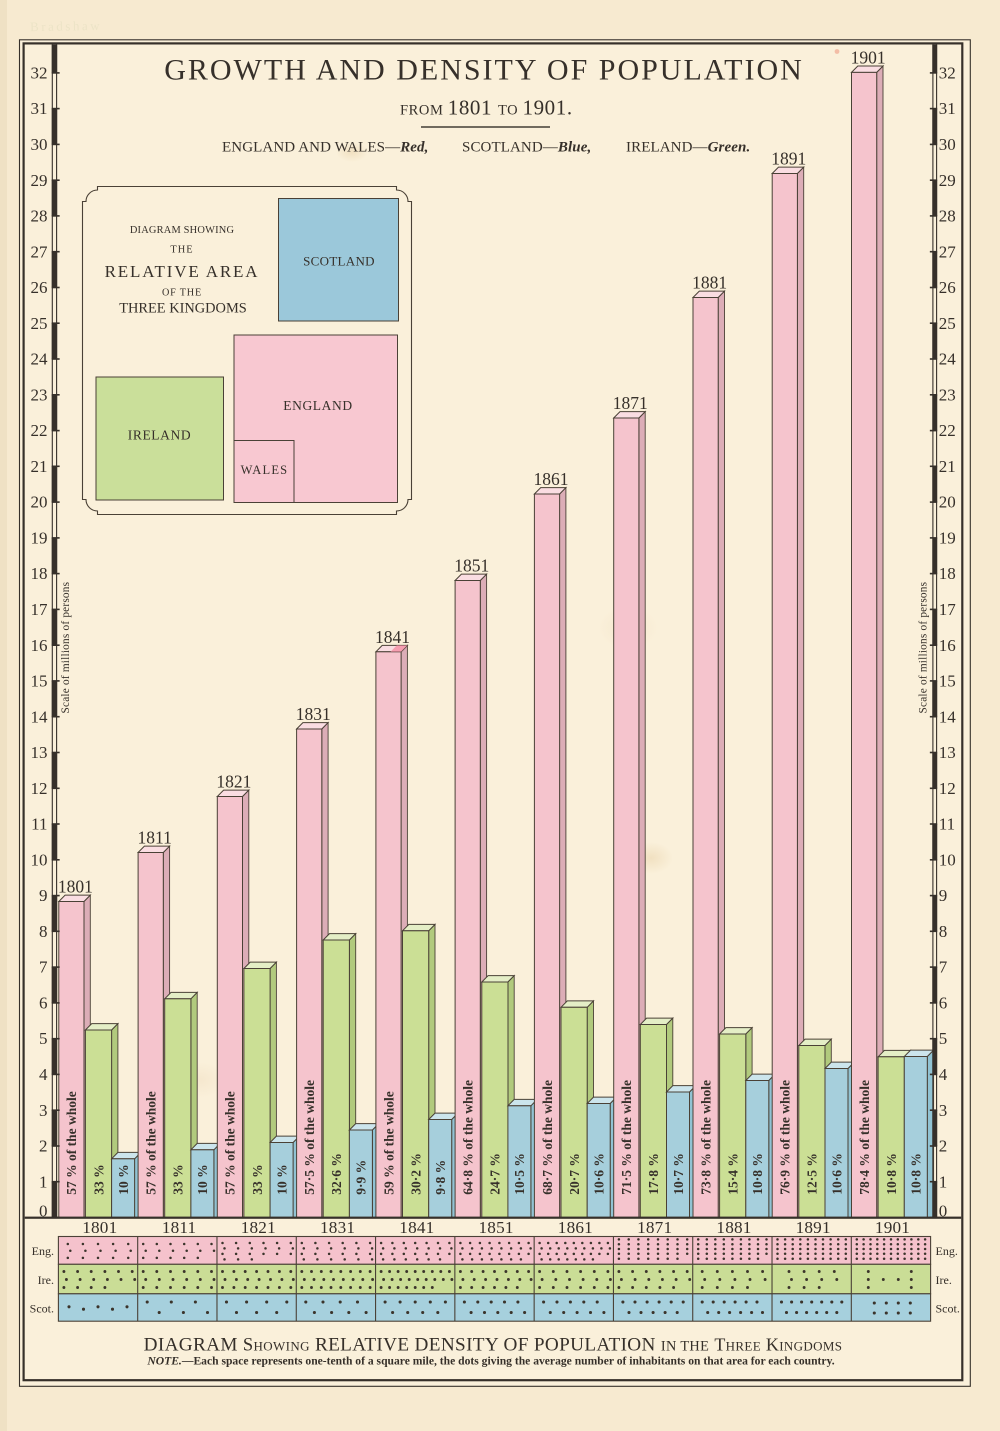  Describe the element at coordinates (947, 180) in the screenshot. I see `svg-text: 29` at that location.